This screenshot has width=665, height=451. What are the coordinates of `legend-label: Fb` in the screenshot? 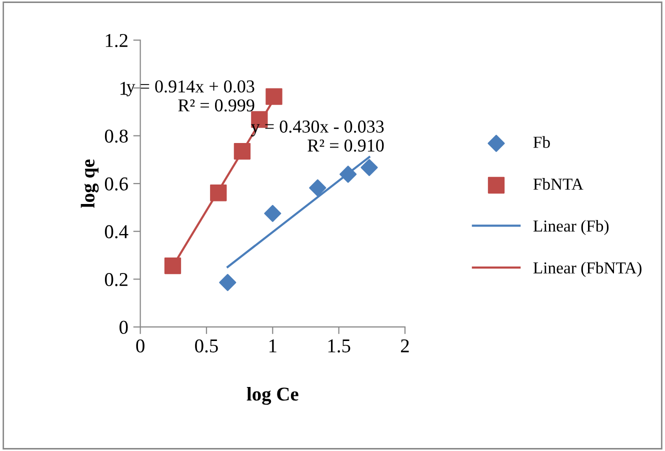 It's located at (541, 142).